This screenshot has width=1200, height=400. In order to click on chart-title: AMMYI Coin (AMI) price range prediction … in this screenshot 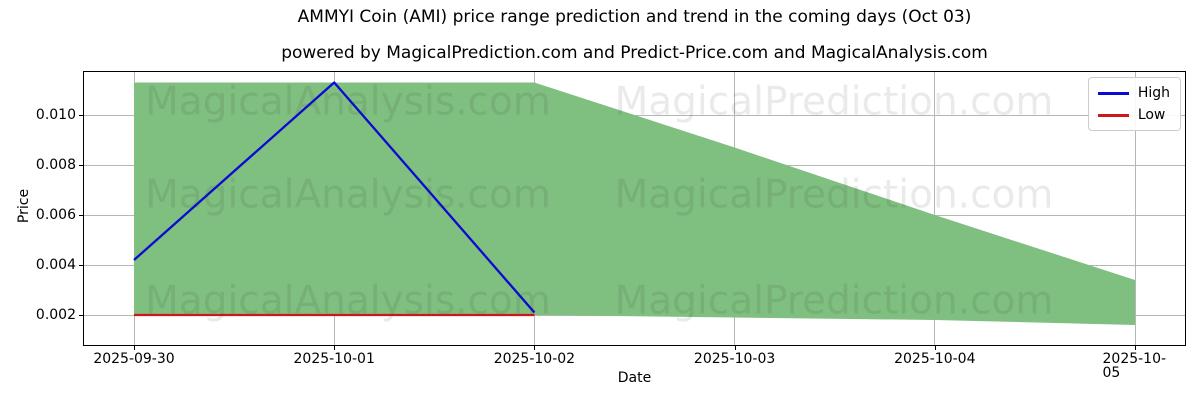, I will do `click(634, 17)`.